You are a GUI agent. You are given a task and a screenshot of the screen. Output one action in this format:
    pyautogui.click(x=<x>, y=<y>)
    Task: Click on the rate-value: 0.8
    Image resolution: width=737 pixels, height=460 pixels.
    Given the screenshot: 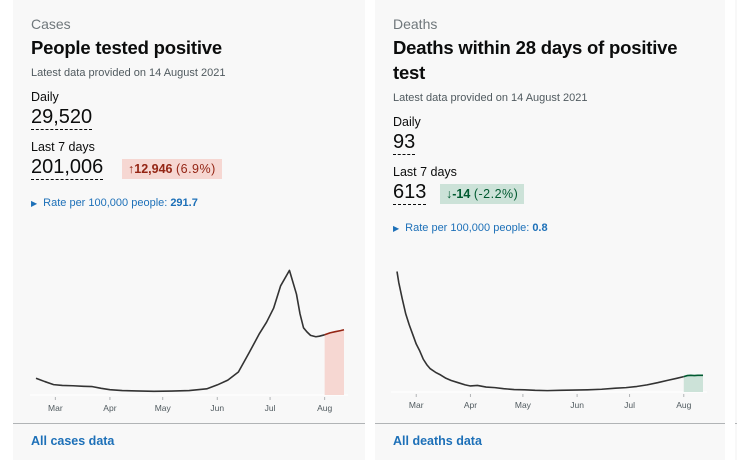 What is the action you would take?
    pyautogui.click(x=540, y=228)
    